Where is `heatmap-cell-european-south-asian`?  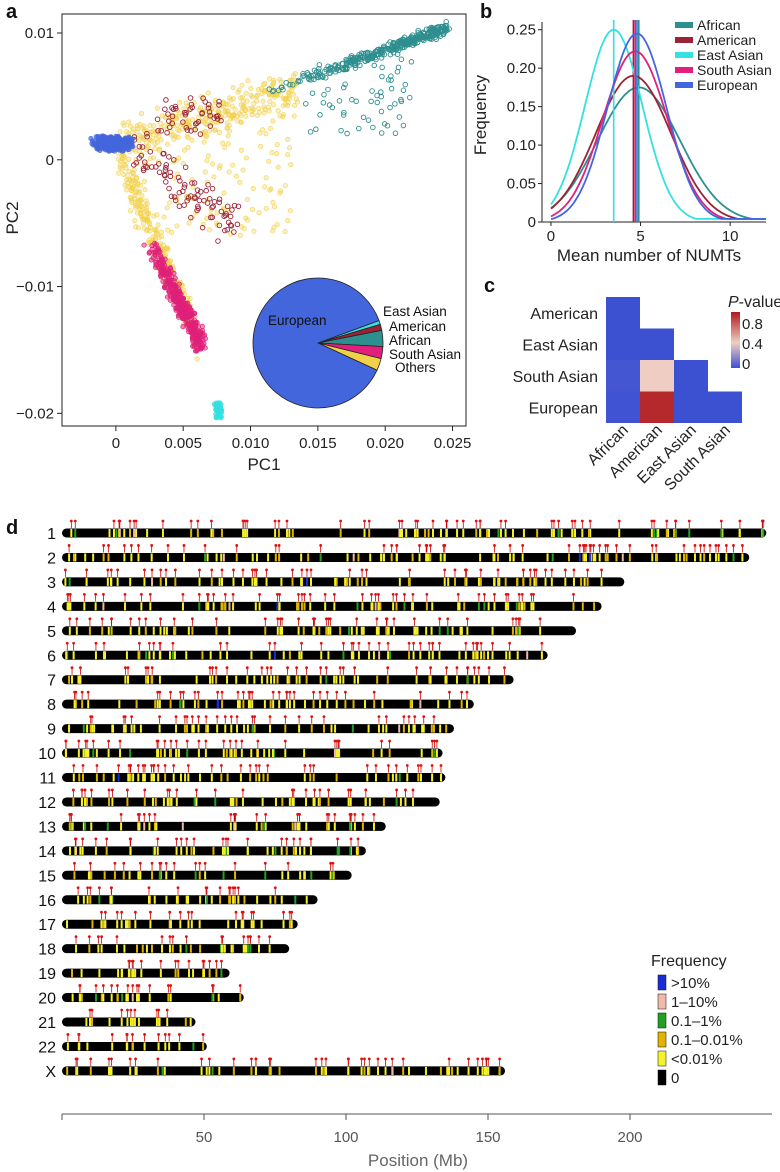 heatmap-cell-european-south-asian is located at coordinates (725, 407).